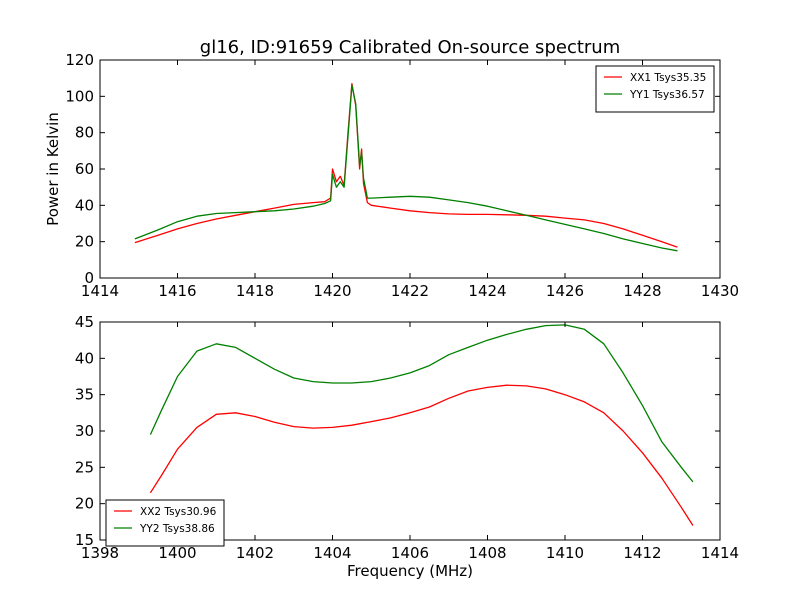 The width and height of the screenshot is (800, 600). Describe the element at coordinates (100, 553) in the screenshot. I see `bottom-x-tick-label: 1398` at that location.